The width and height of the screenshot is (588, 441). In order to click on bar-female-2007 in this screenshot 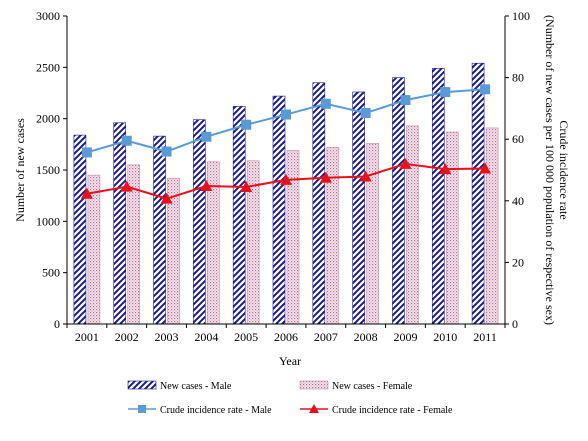, I will do `click(333, 236)`.